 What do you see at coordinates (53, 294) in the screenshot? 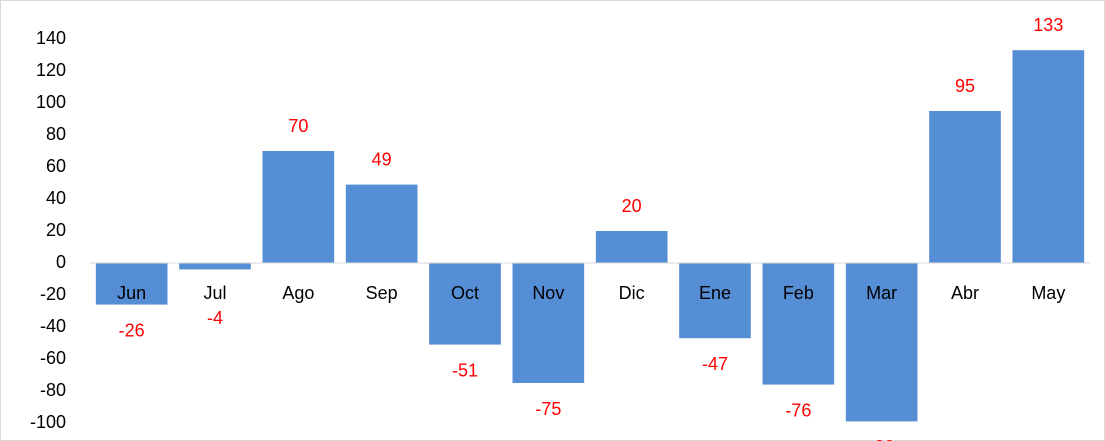
I see `y-tick-label: -20` at bounding box center [53, 294].